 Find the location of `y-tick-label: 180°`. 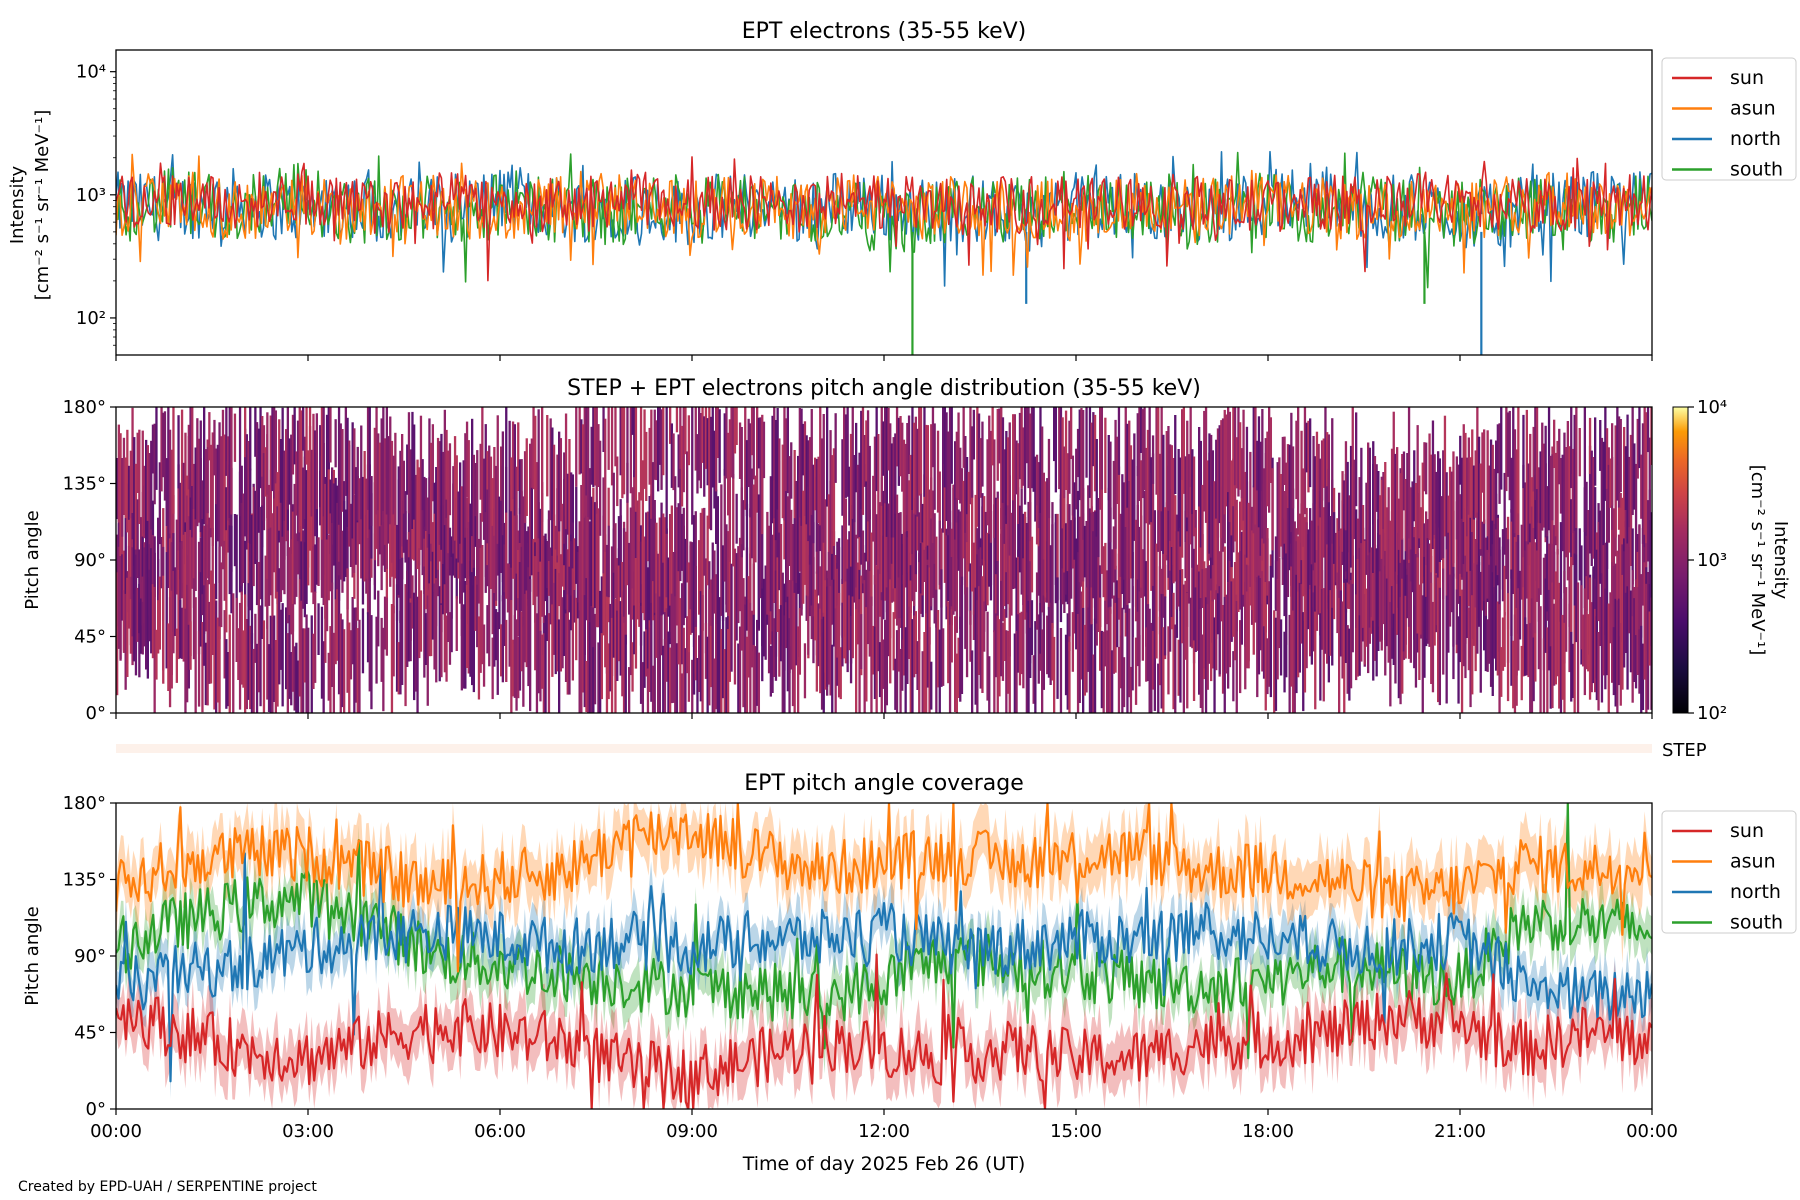

y-tick-label: 180° is located at coordinates (84, 407).